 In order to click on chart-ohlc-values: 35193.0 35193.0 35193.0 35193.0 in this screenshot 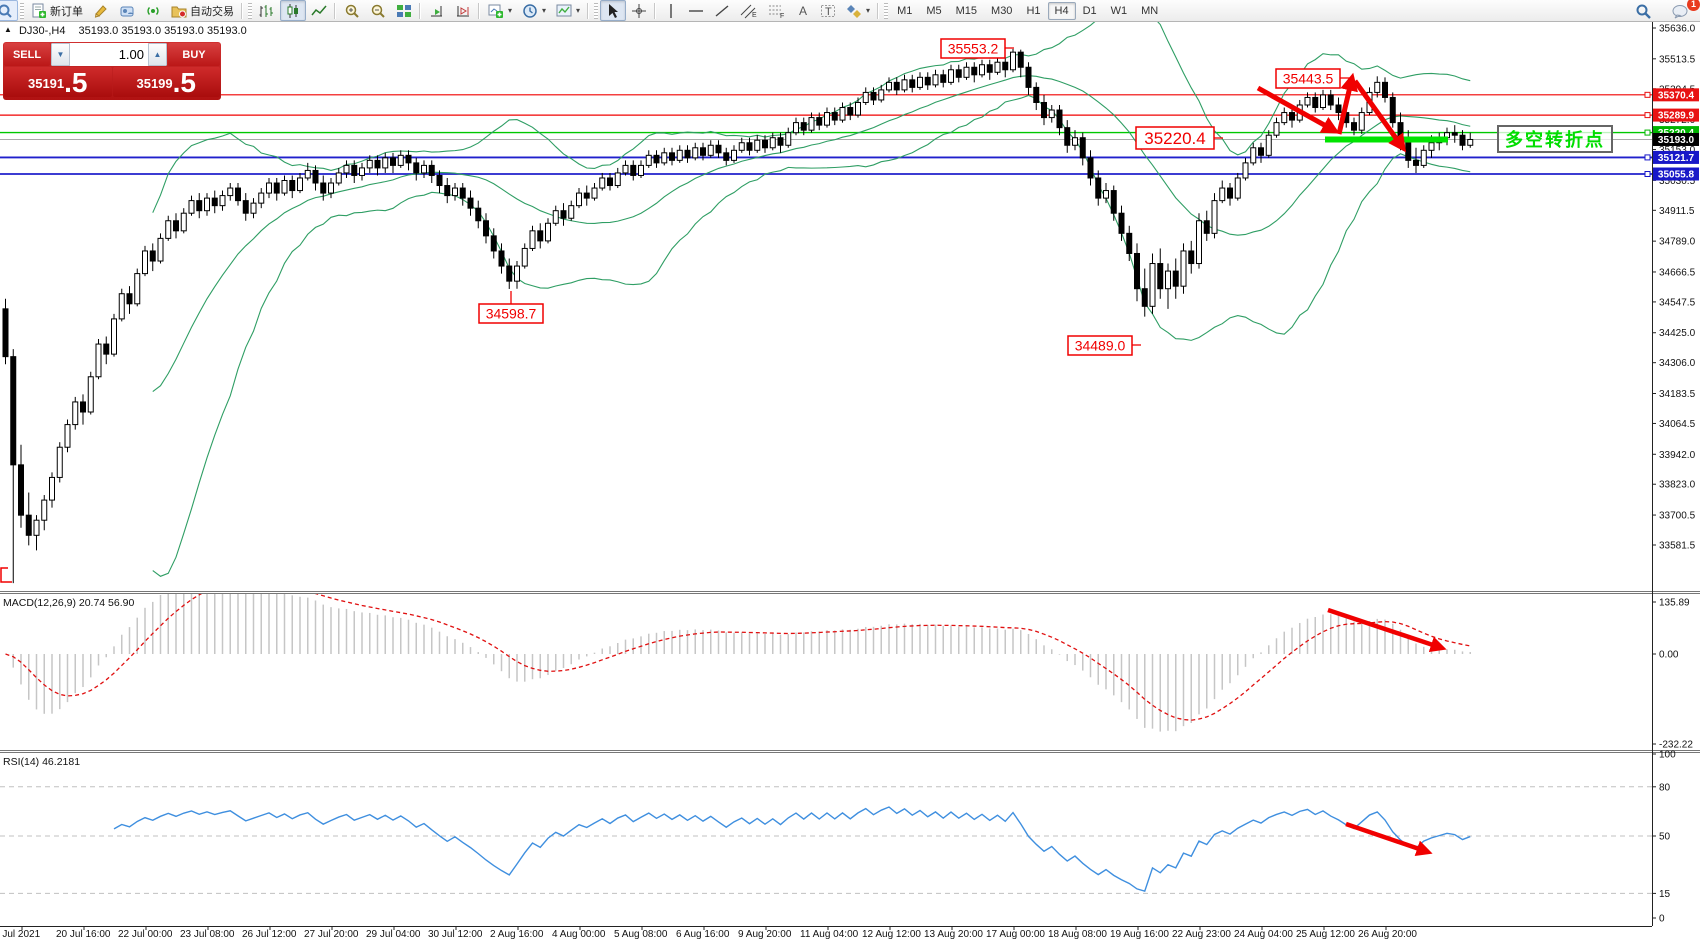, I will do `click(162, 31)`.